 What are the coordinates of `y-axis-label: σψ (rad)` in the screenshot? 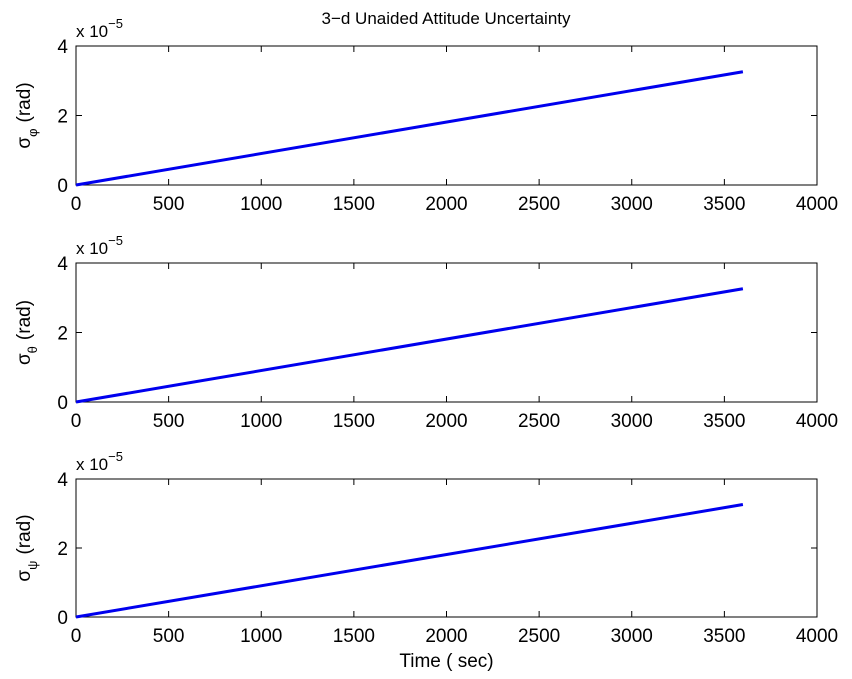 It's located at (27, 547).